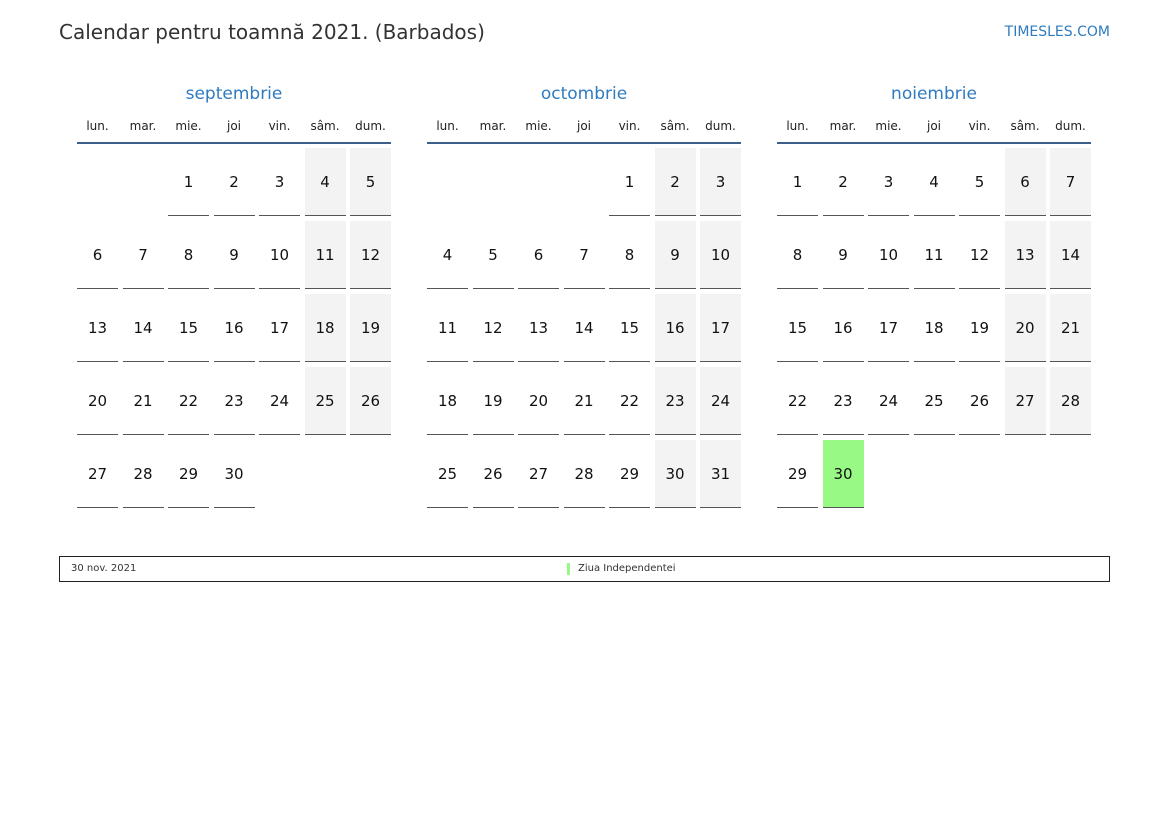  Describe the element at coordinates (843, 255) in the screenshot. I see `day-cell: 9` at that location.